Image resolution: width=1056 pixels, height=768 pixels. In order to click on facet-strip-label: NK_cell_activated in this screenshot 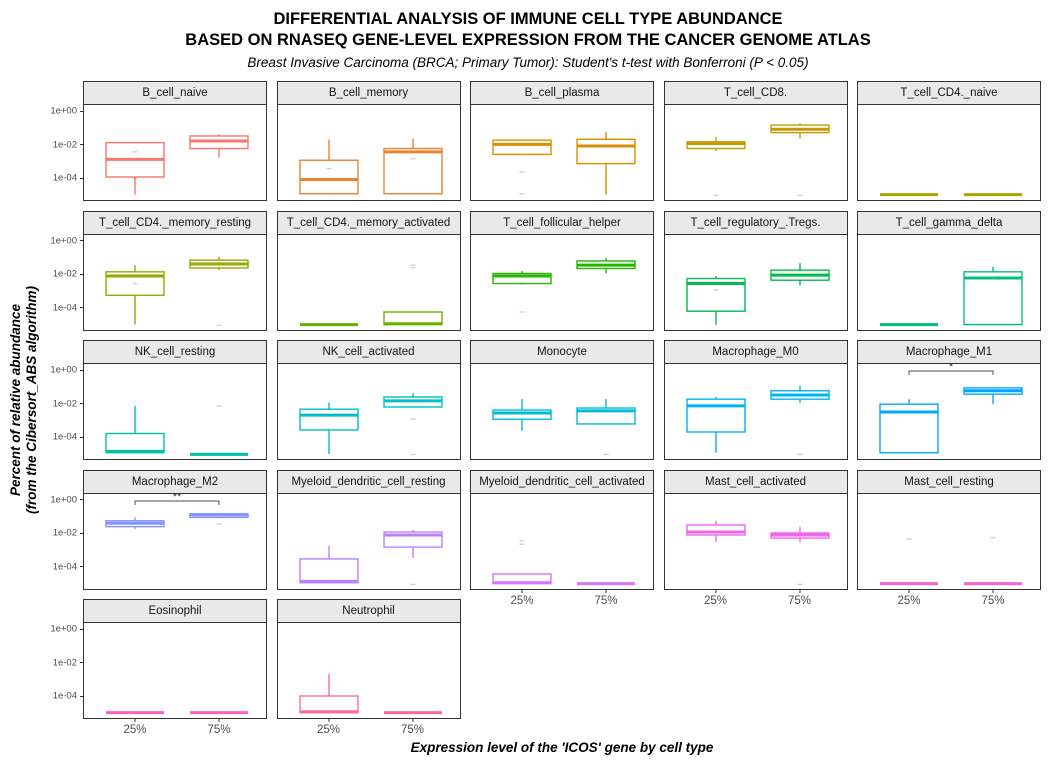, I will do `click(368, 352)`.